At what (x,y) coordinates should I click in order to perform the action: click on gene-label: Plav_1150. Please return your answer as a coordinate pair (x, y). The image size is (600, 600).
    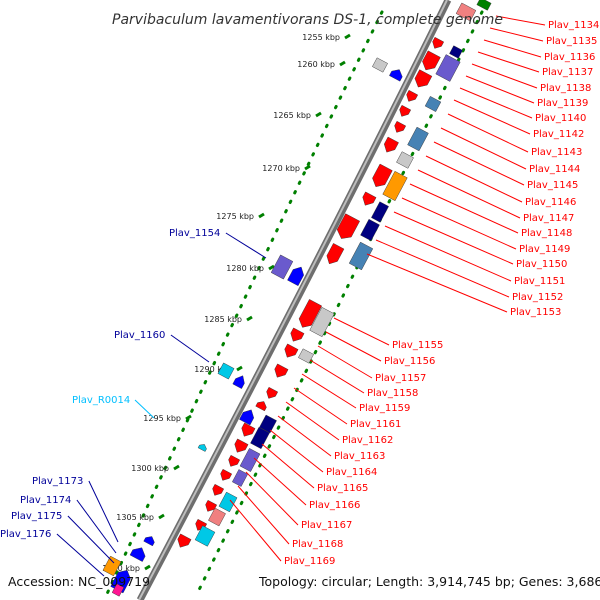
    Looking at the image, I should click on (541, 264).